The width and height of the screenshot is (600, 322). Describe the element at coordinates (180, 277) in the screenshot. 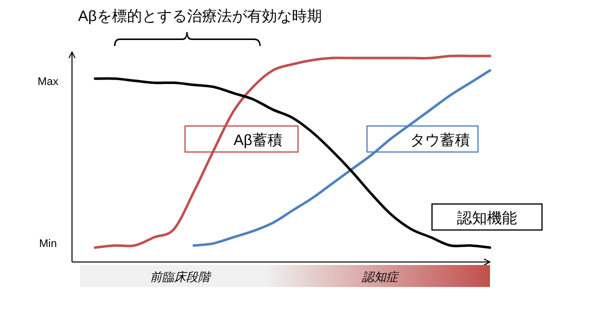

I see `annotation: 前臨床段階` at that location.